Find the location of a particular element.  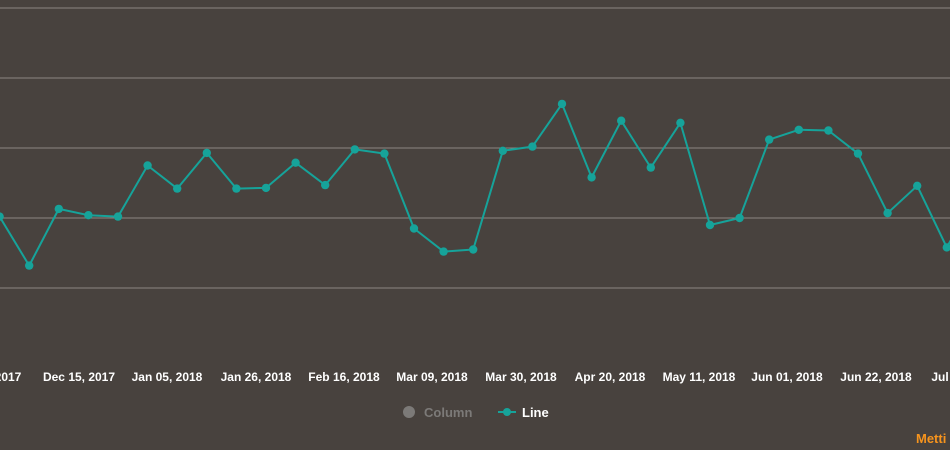

x-tick-label: Jun 22, 2018 is located at coordinates (876, 377).